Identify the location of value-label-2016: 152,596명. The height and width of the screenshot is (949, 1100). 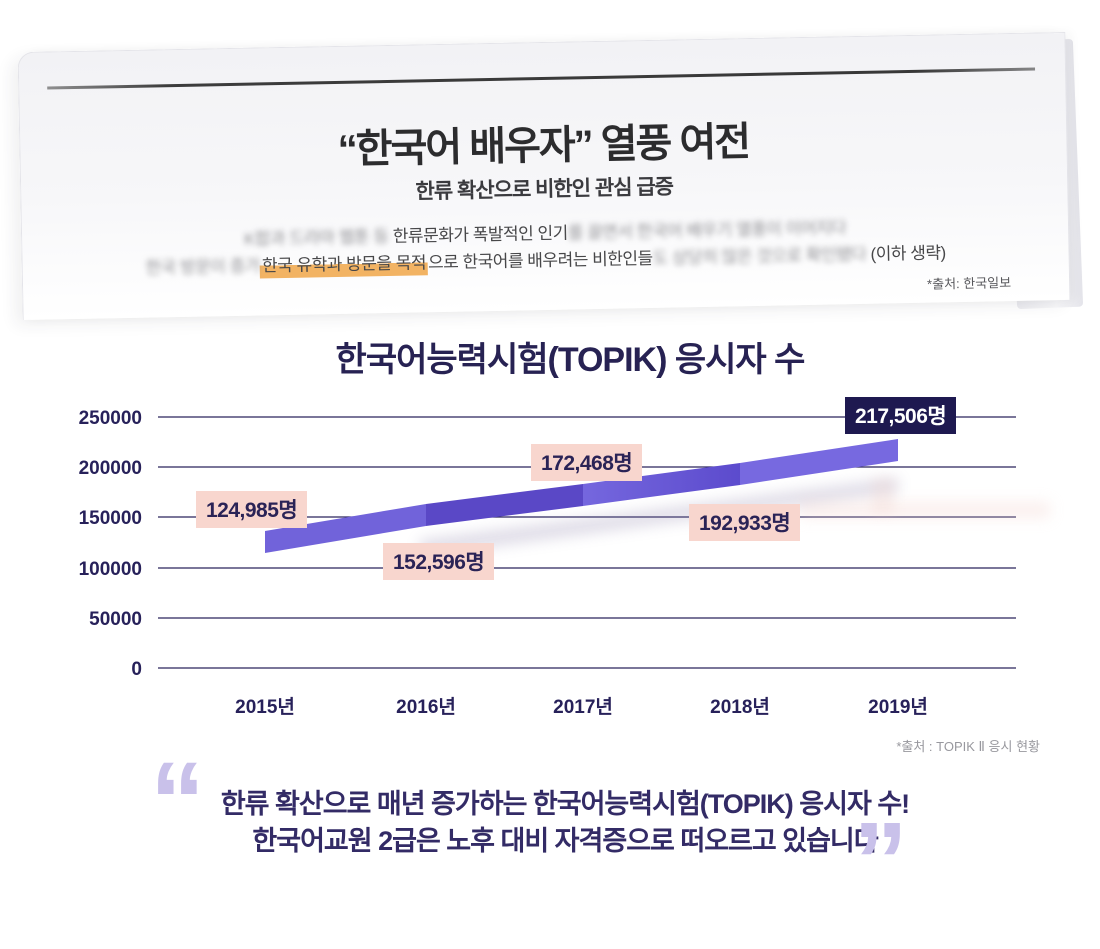
(439, 561).